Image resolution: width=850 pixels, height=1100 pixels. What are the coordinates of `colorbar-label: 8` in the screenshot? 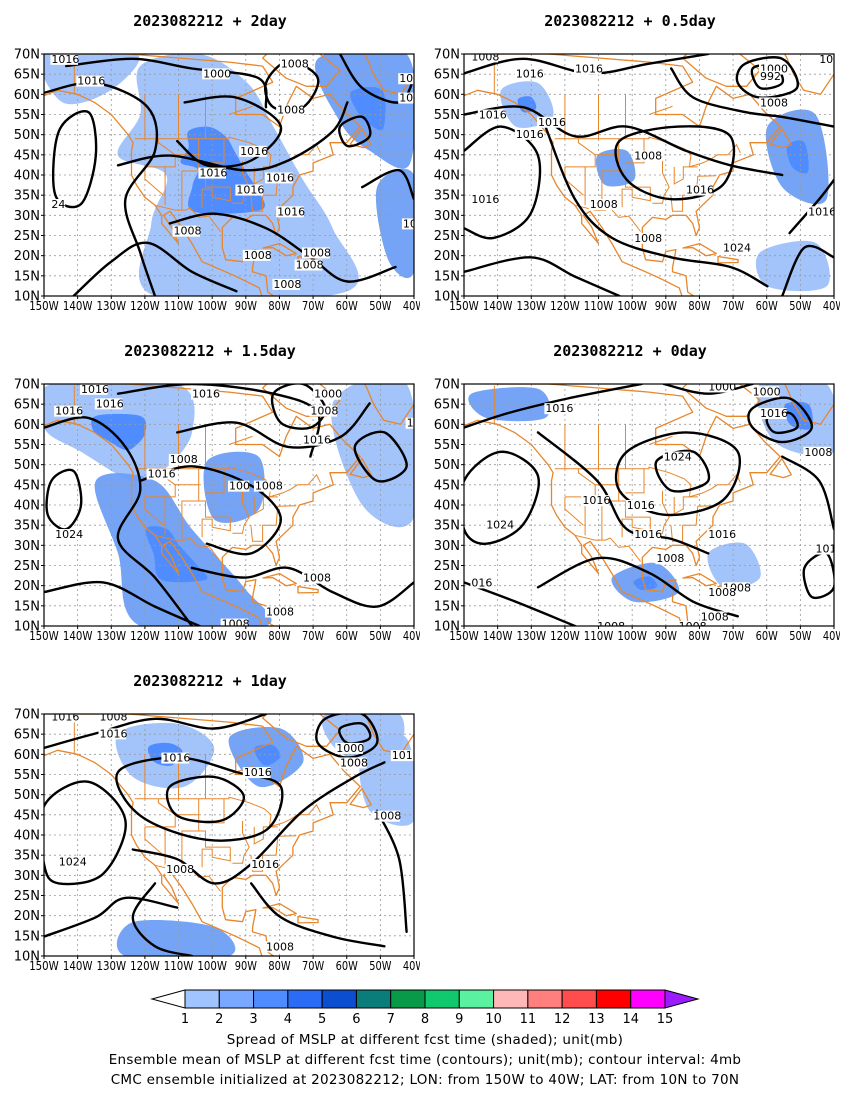 It's located at (425, 1019).